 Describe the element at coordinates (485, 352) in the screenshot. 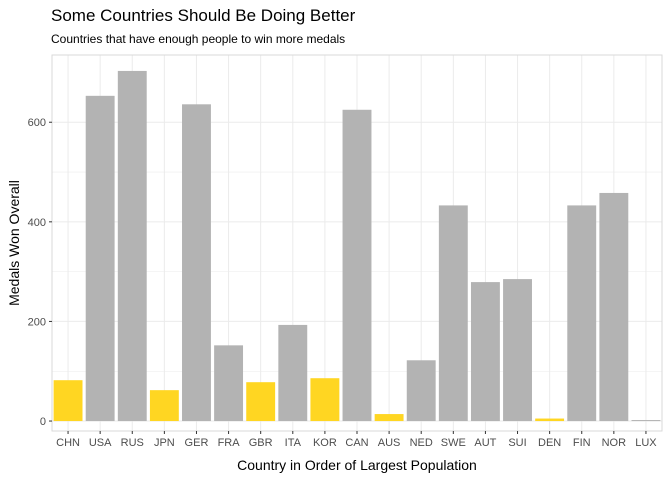

I see `bar-aut` at that location.